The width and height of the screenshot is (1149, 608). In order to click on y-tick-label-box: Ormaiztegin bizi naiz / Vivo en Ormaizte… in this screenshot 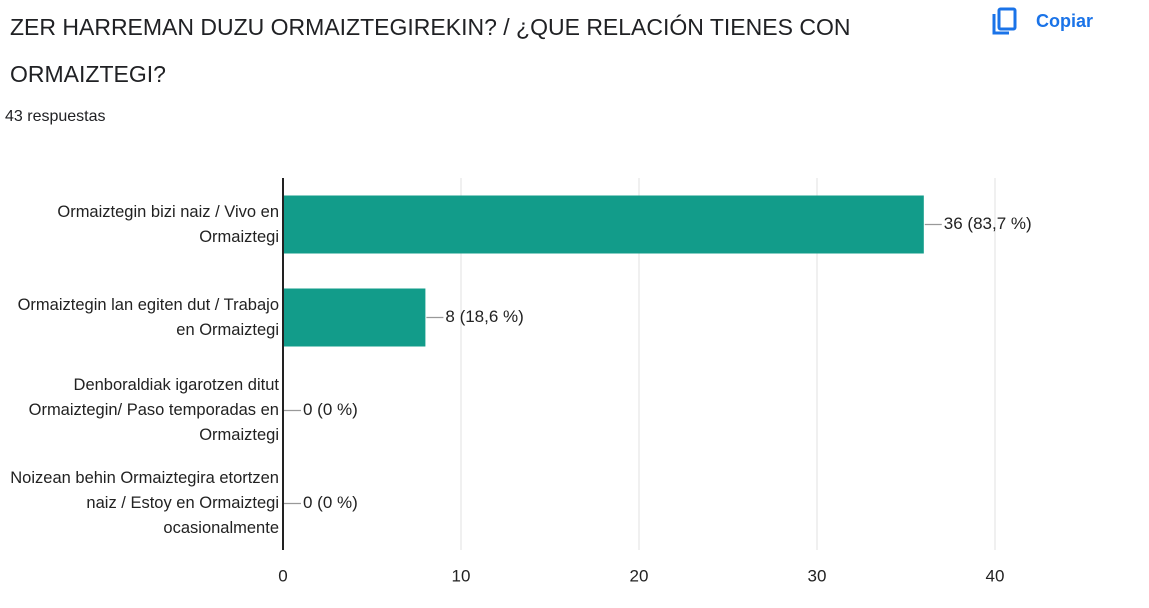, I will do `click(168, 224)`.